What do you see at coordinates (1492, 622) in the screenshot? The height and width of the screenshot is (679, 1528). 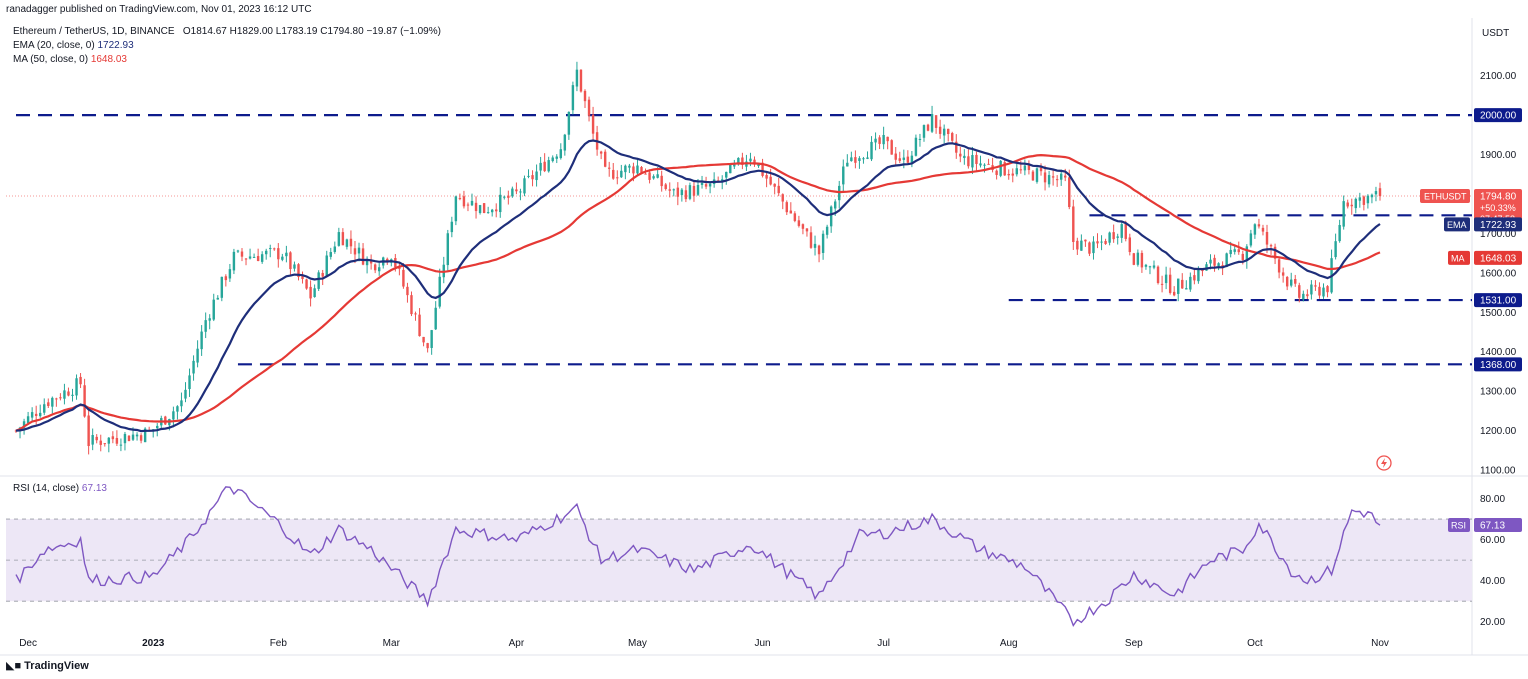 I see `rsi-tick-label: 20.00` at bounding box center [1492, 622].